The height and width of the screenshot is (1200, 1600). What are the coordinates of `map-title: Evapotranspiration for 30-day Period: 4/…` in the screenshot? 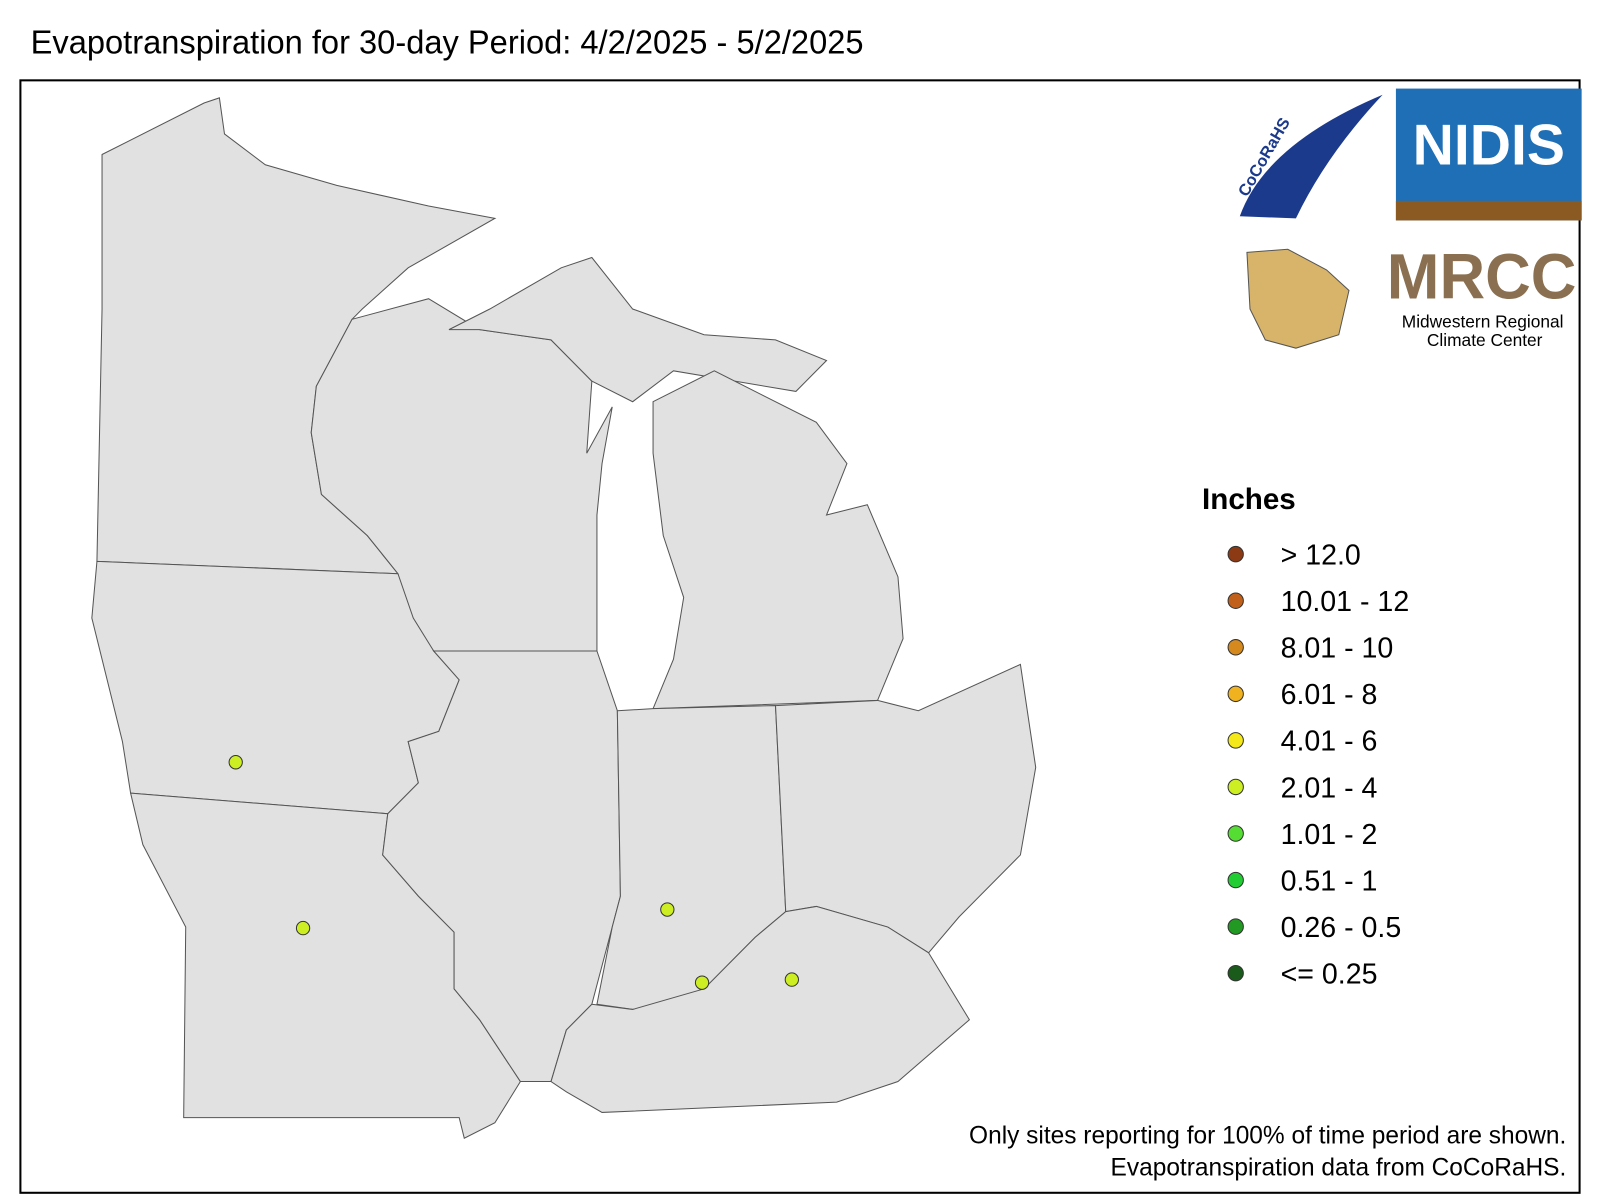 It's located at (447, 41).